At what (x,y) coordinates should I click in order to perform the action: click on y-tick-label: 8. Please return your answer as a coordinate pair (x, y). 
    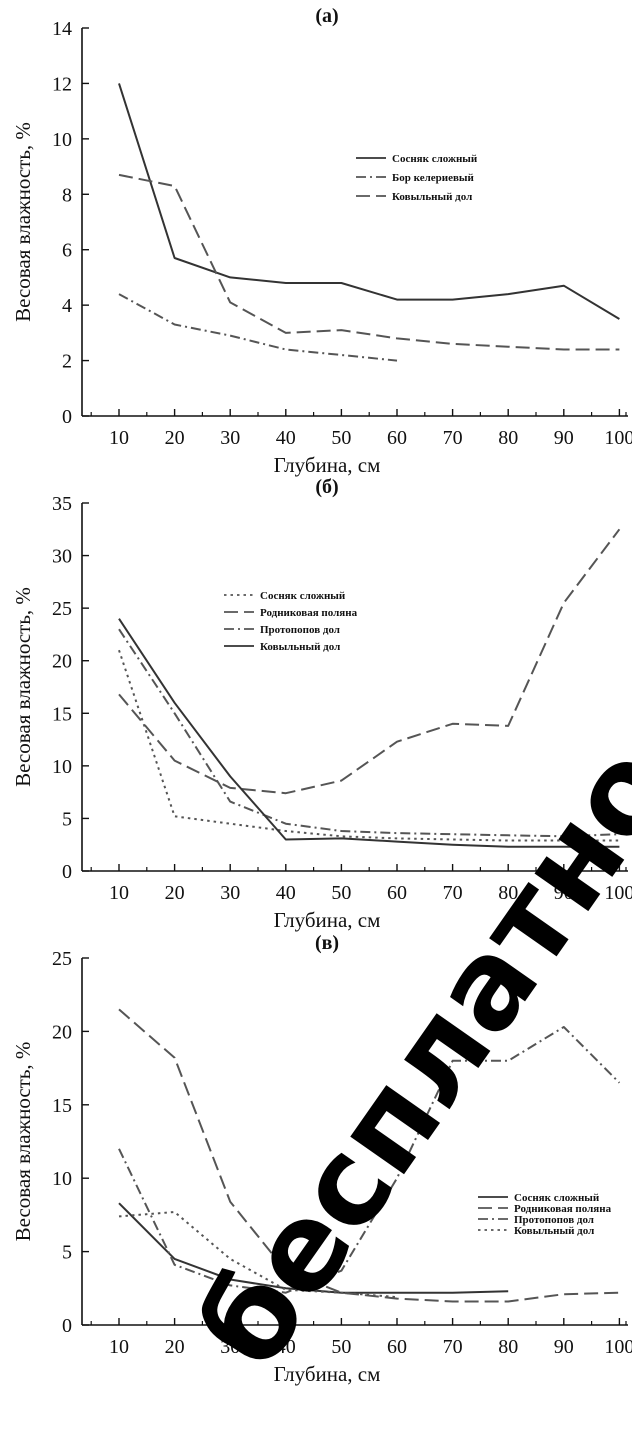
    Looking at the image, I should click on (67, 195).